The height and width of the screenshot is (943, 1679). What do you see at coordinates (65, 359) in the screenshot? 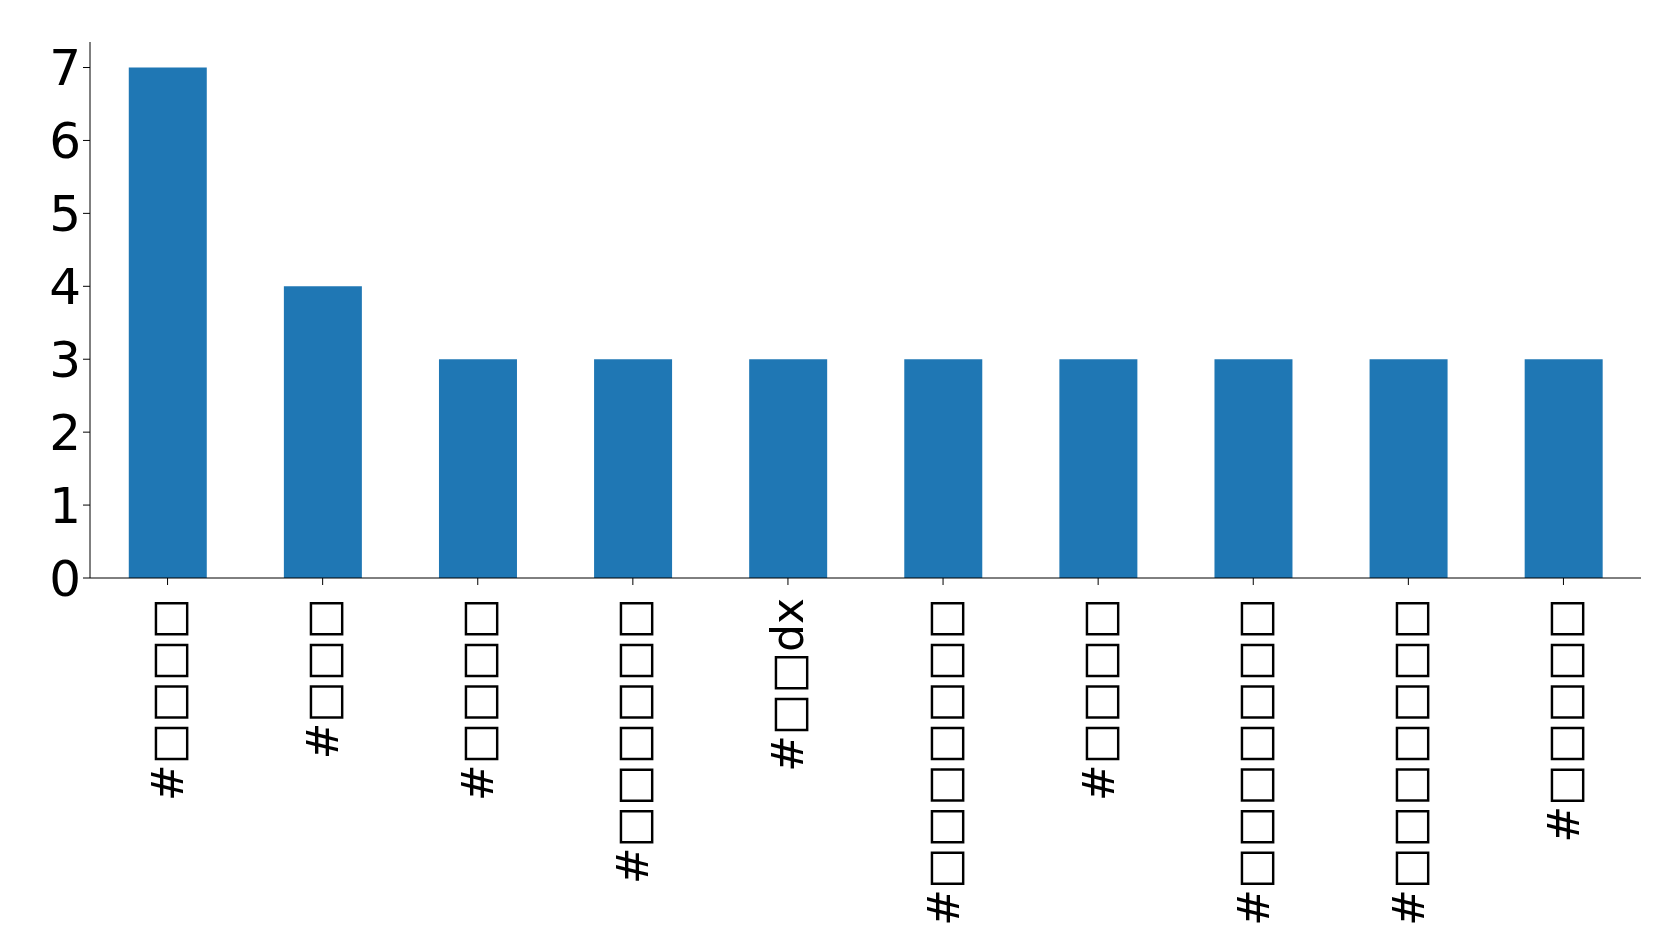
I see `y-tick-label: 3` at bounding box center [65, 359].